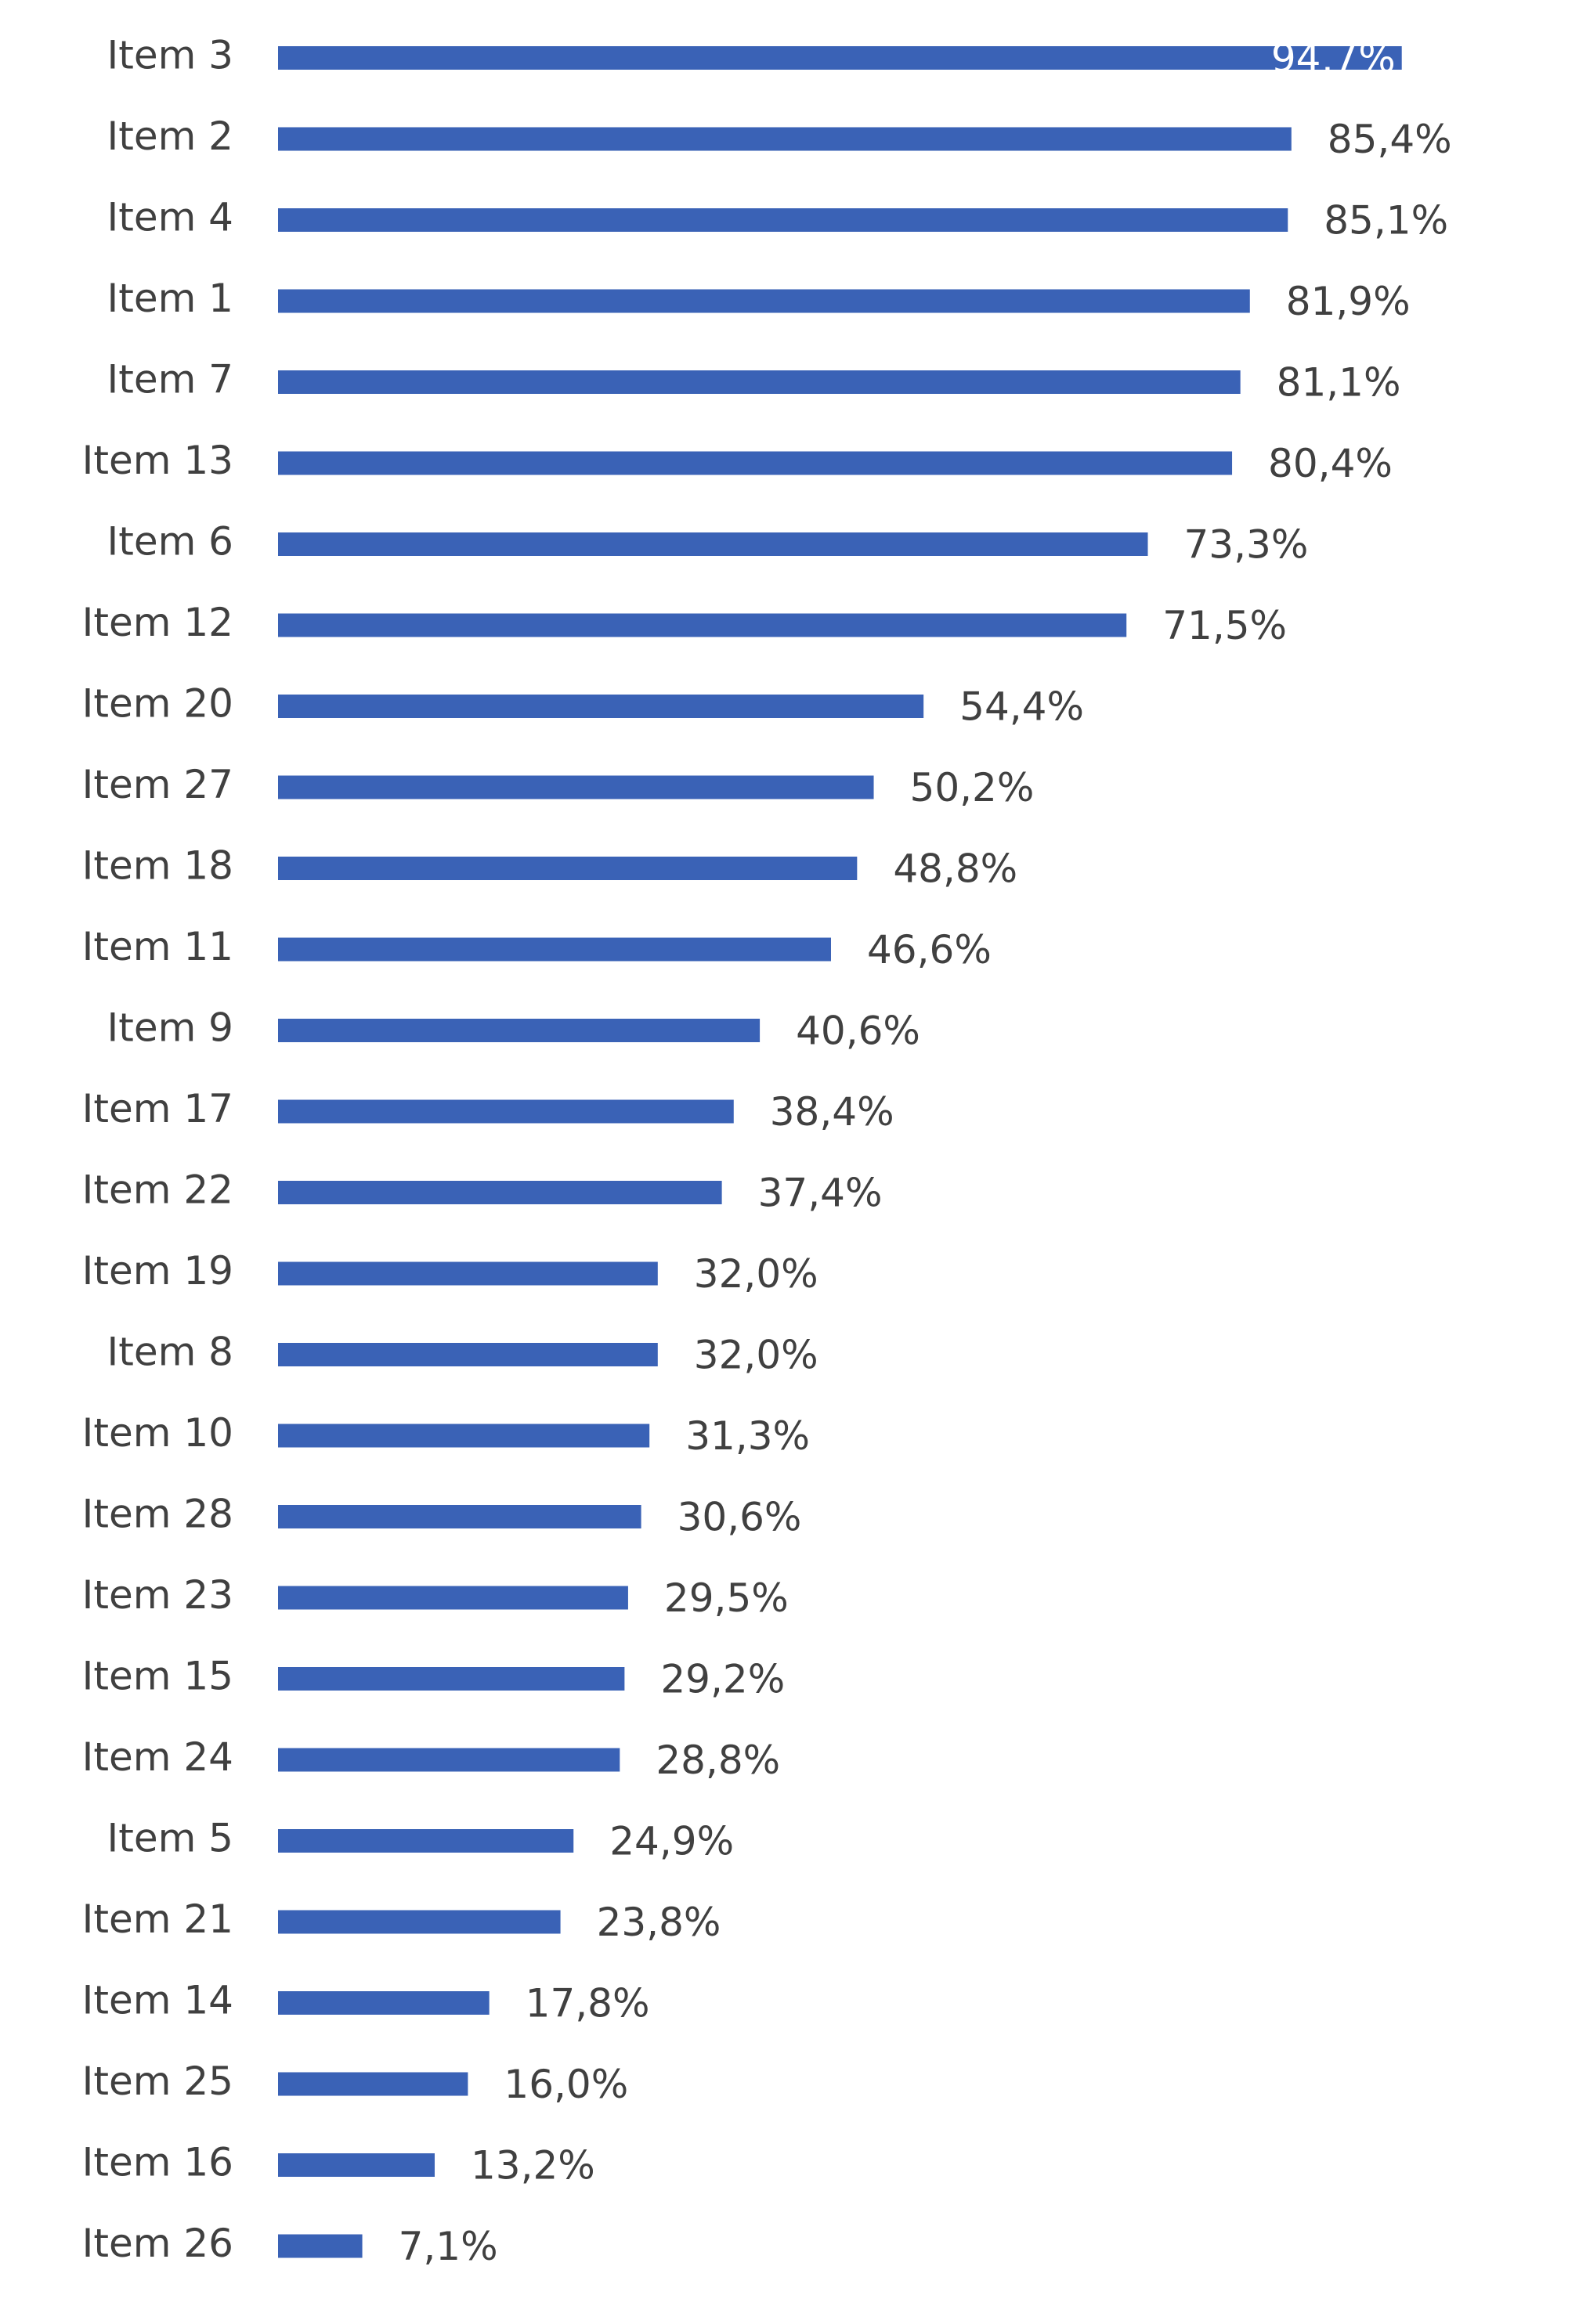 This screenshot has height=2324, width=1579. I want to click on category-label: Item 11, so click(157, 946).